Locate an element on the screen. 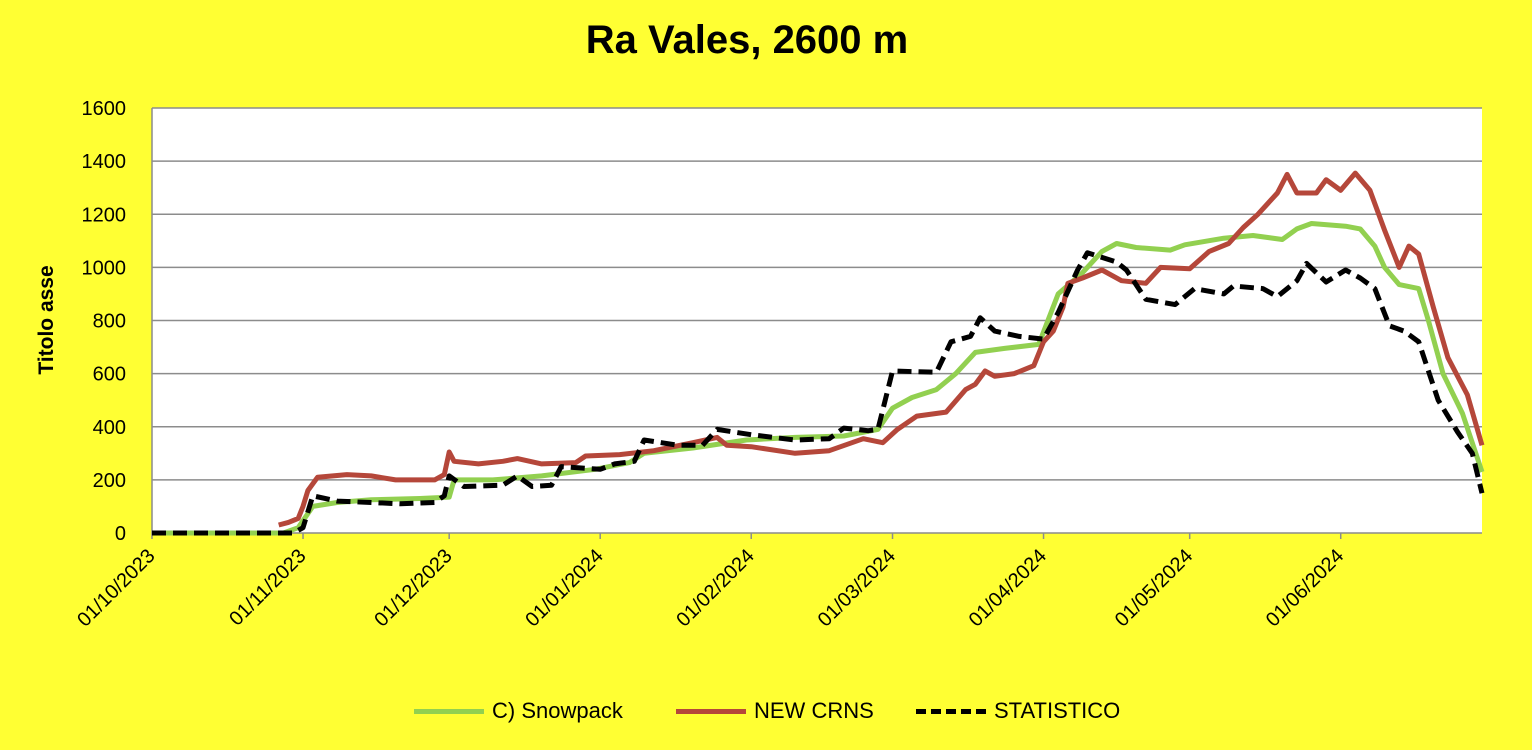 Image resolution: width=1532 pixels, height=750 pixels. legend-label-snowpack: C) Snowpack is located at coordinates (557, 710).